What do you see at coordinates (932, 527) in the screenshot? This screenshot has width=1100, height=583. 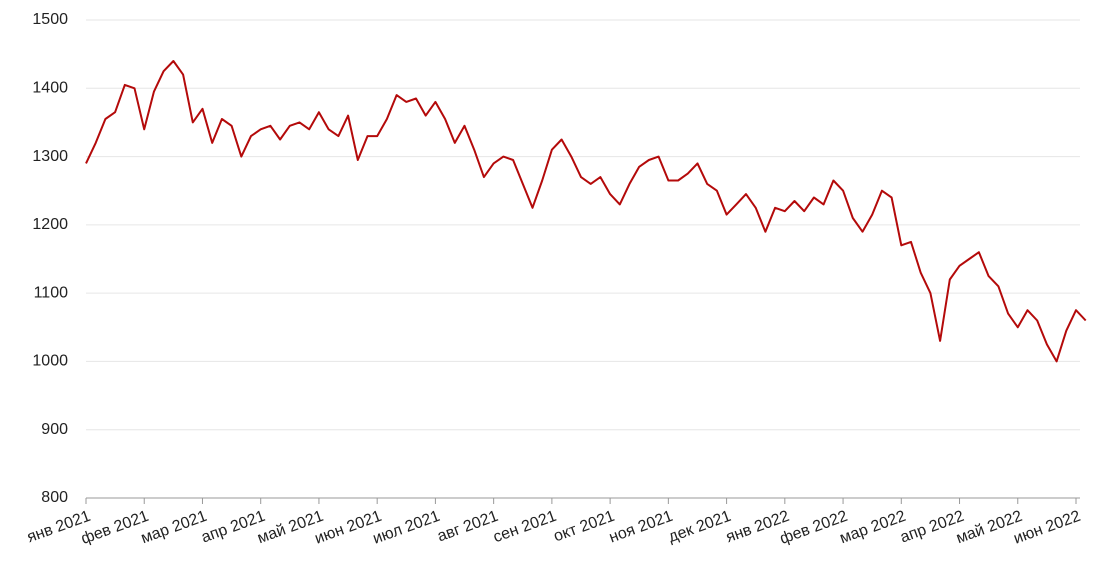 I see `x-tick-label: апр 2022` at bounding box center [932, 527].